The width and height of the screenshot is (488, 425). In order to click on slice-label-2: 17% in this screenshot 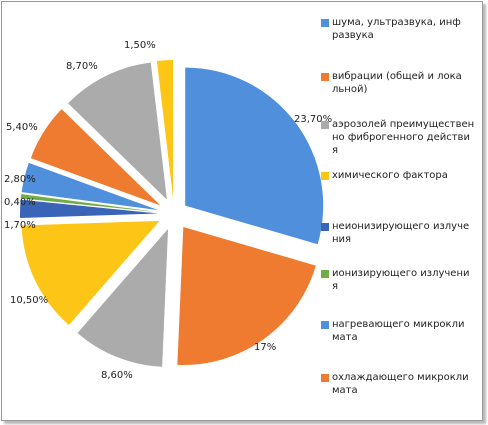, I will do `click(265, 347)`.